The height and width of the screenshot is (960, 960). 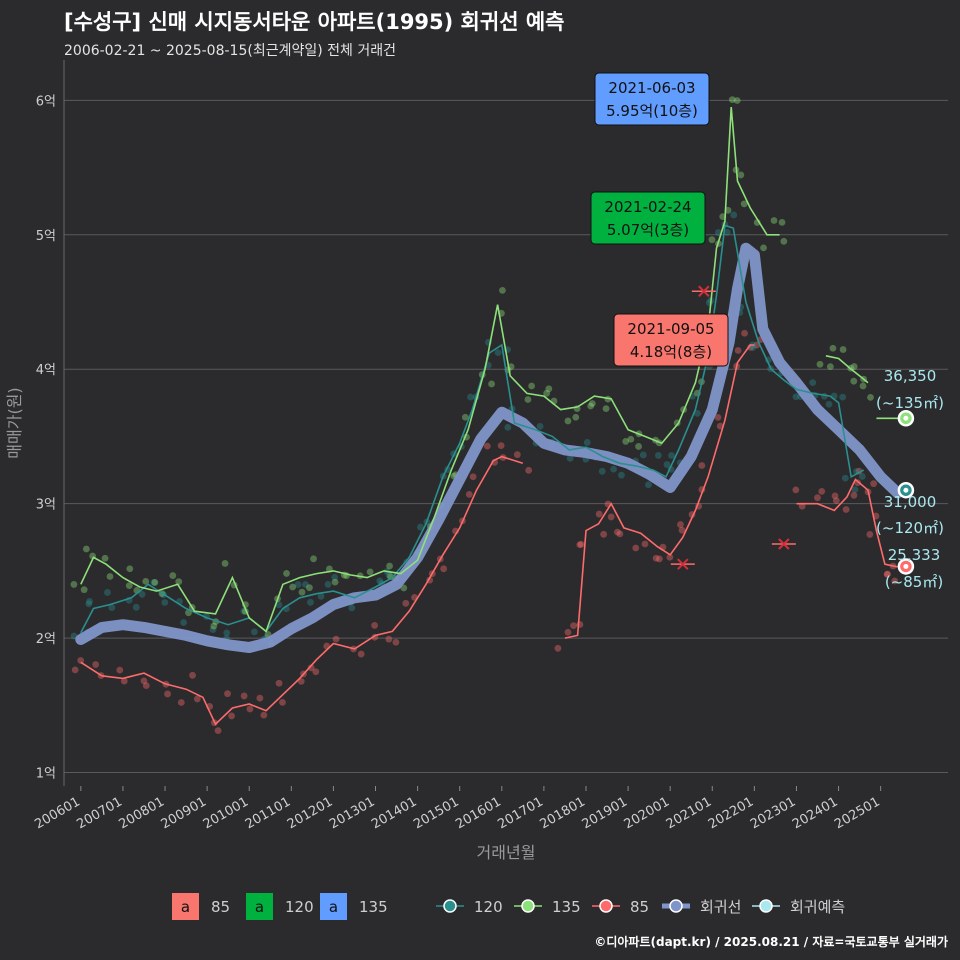 I want to click on x-tick-label: 202501, so click(x=857, y=813).